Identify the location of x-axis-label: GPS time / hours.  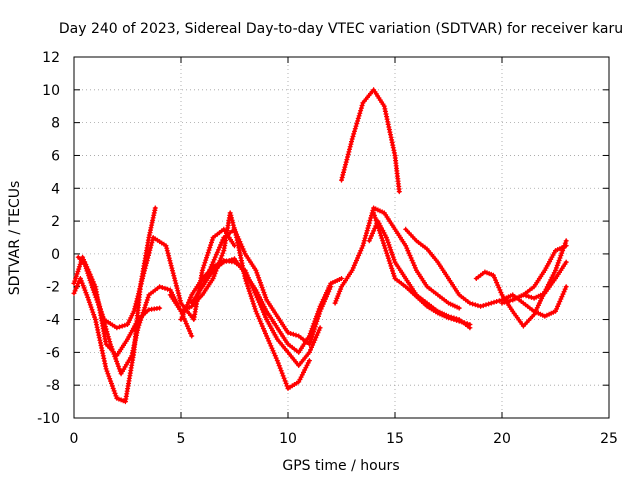
(340, 466).